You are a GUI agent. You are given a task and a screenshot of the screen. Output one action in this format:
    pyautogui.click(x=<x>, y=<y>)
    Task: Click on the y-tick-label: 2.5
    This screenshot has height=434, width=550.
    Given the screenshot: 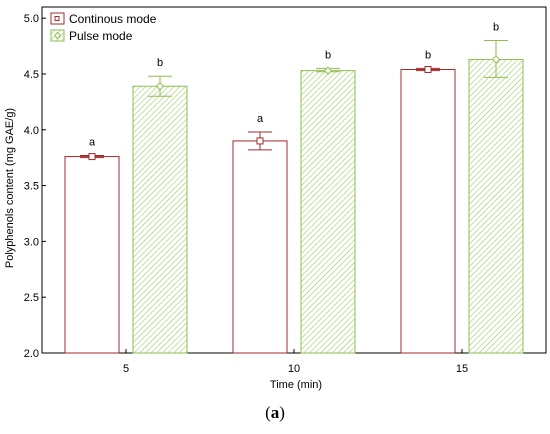 What is the action you would take?
    pyautogui.click(x=31, y=298)
    